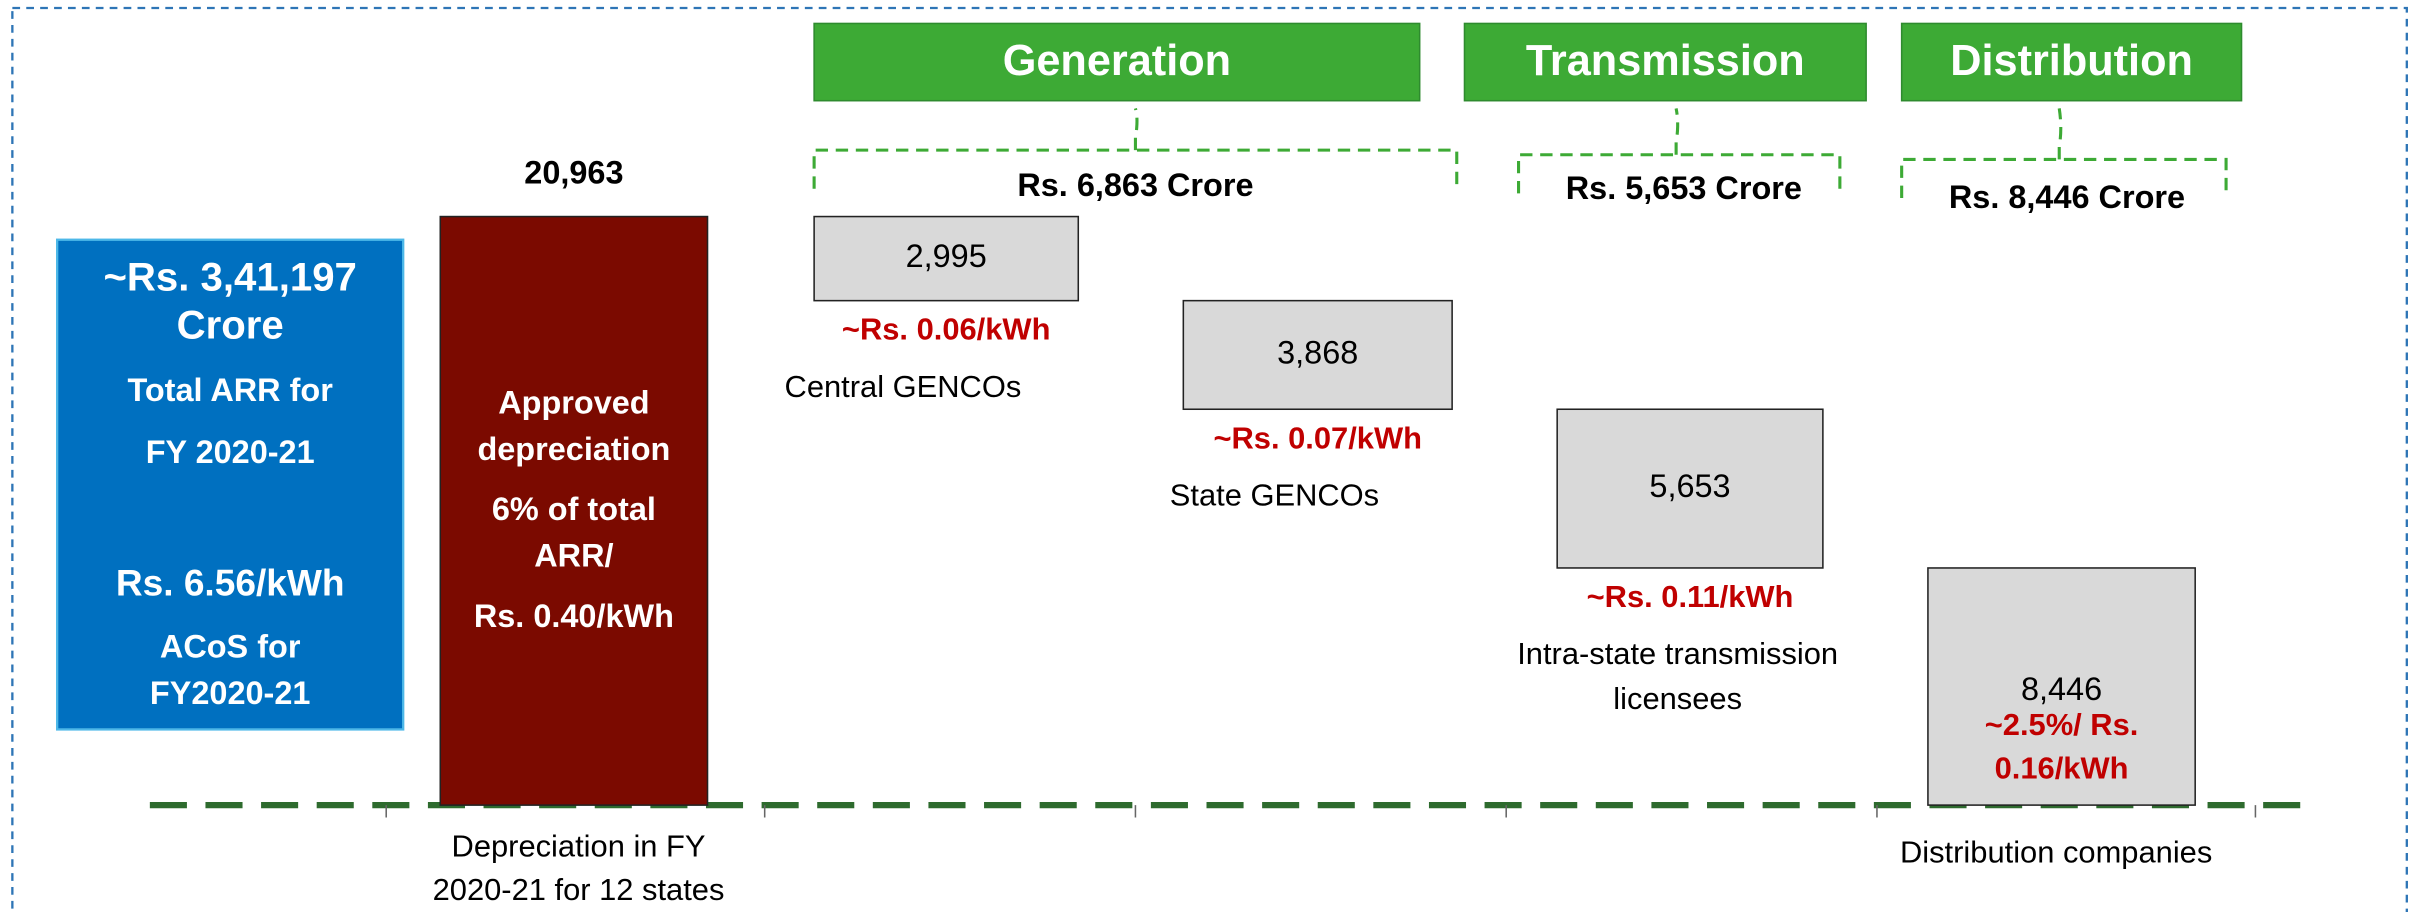  I want to click on group-total: Rs. 6,863 Crore, so click(1135, 185).